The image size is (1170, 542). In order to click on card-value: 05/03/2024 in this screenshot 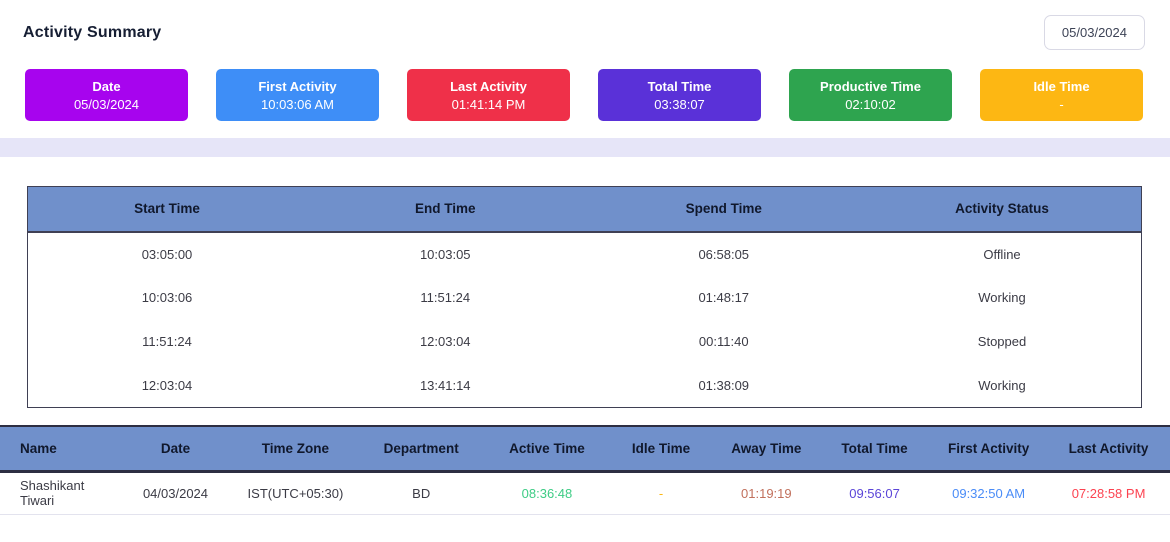, I will do `click(106, 104)`.